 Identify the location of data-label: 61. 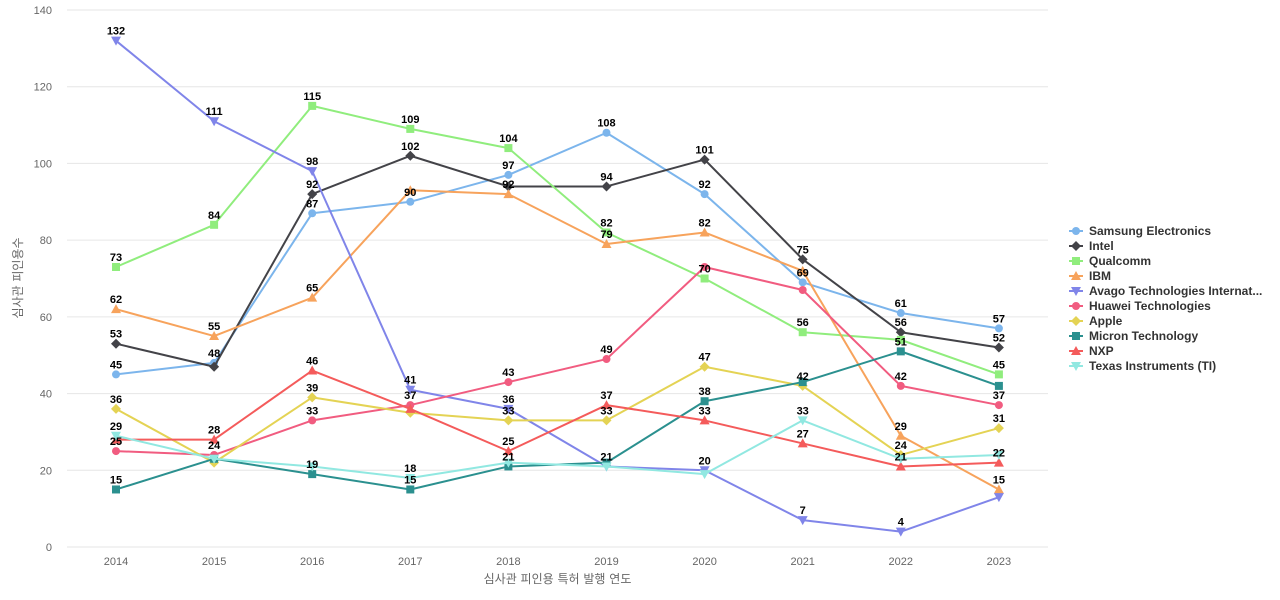
(901, 304).